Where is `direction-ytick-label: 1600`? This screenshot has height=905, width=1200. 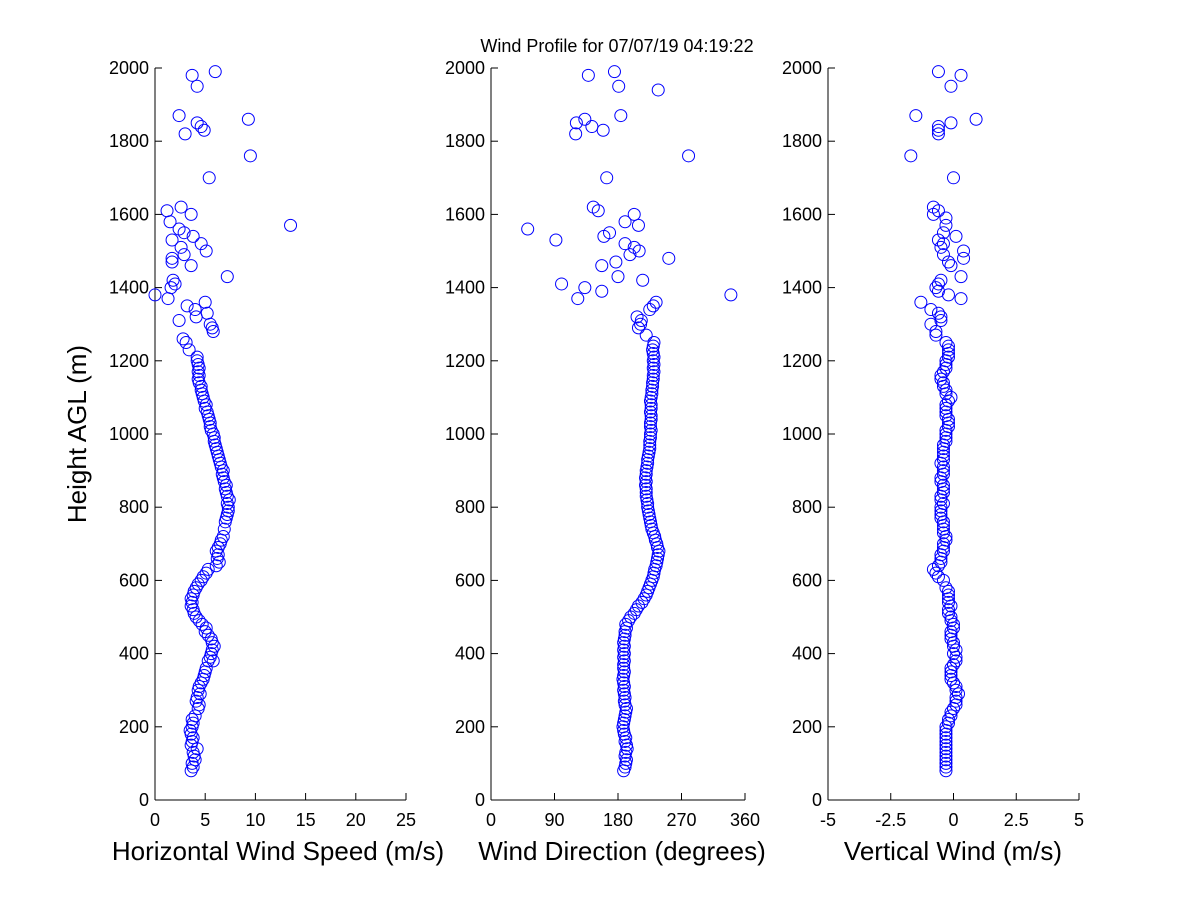
direction-ytick-label: 1600 is located at coordinates (465, 214).